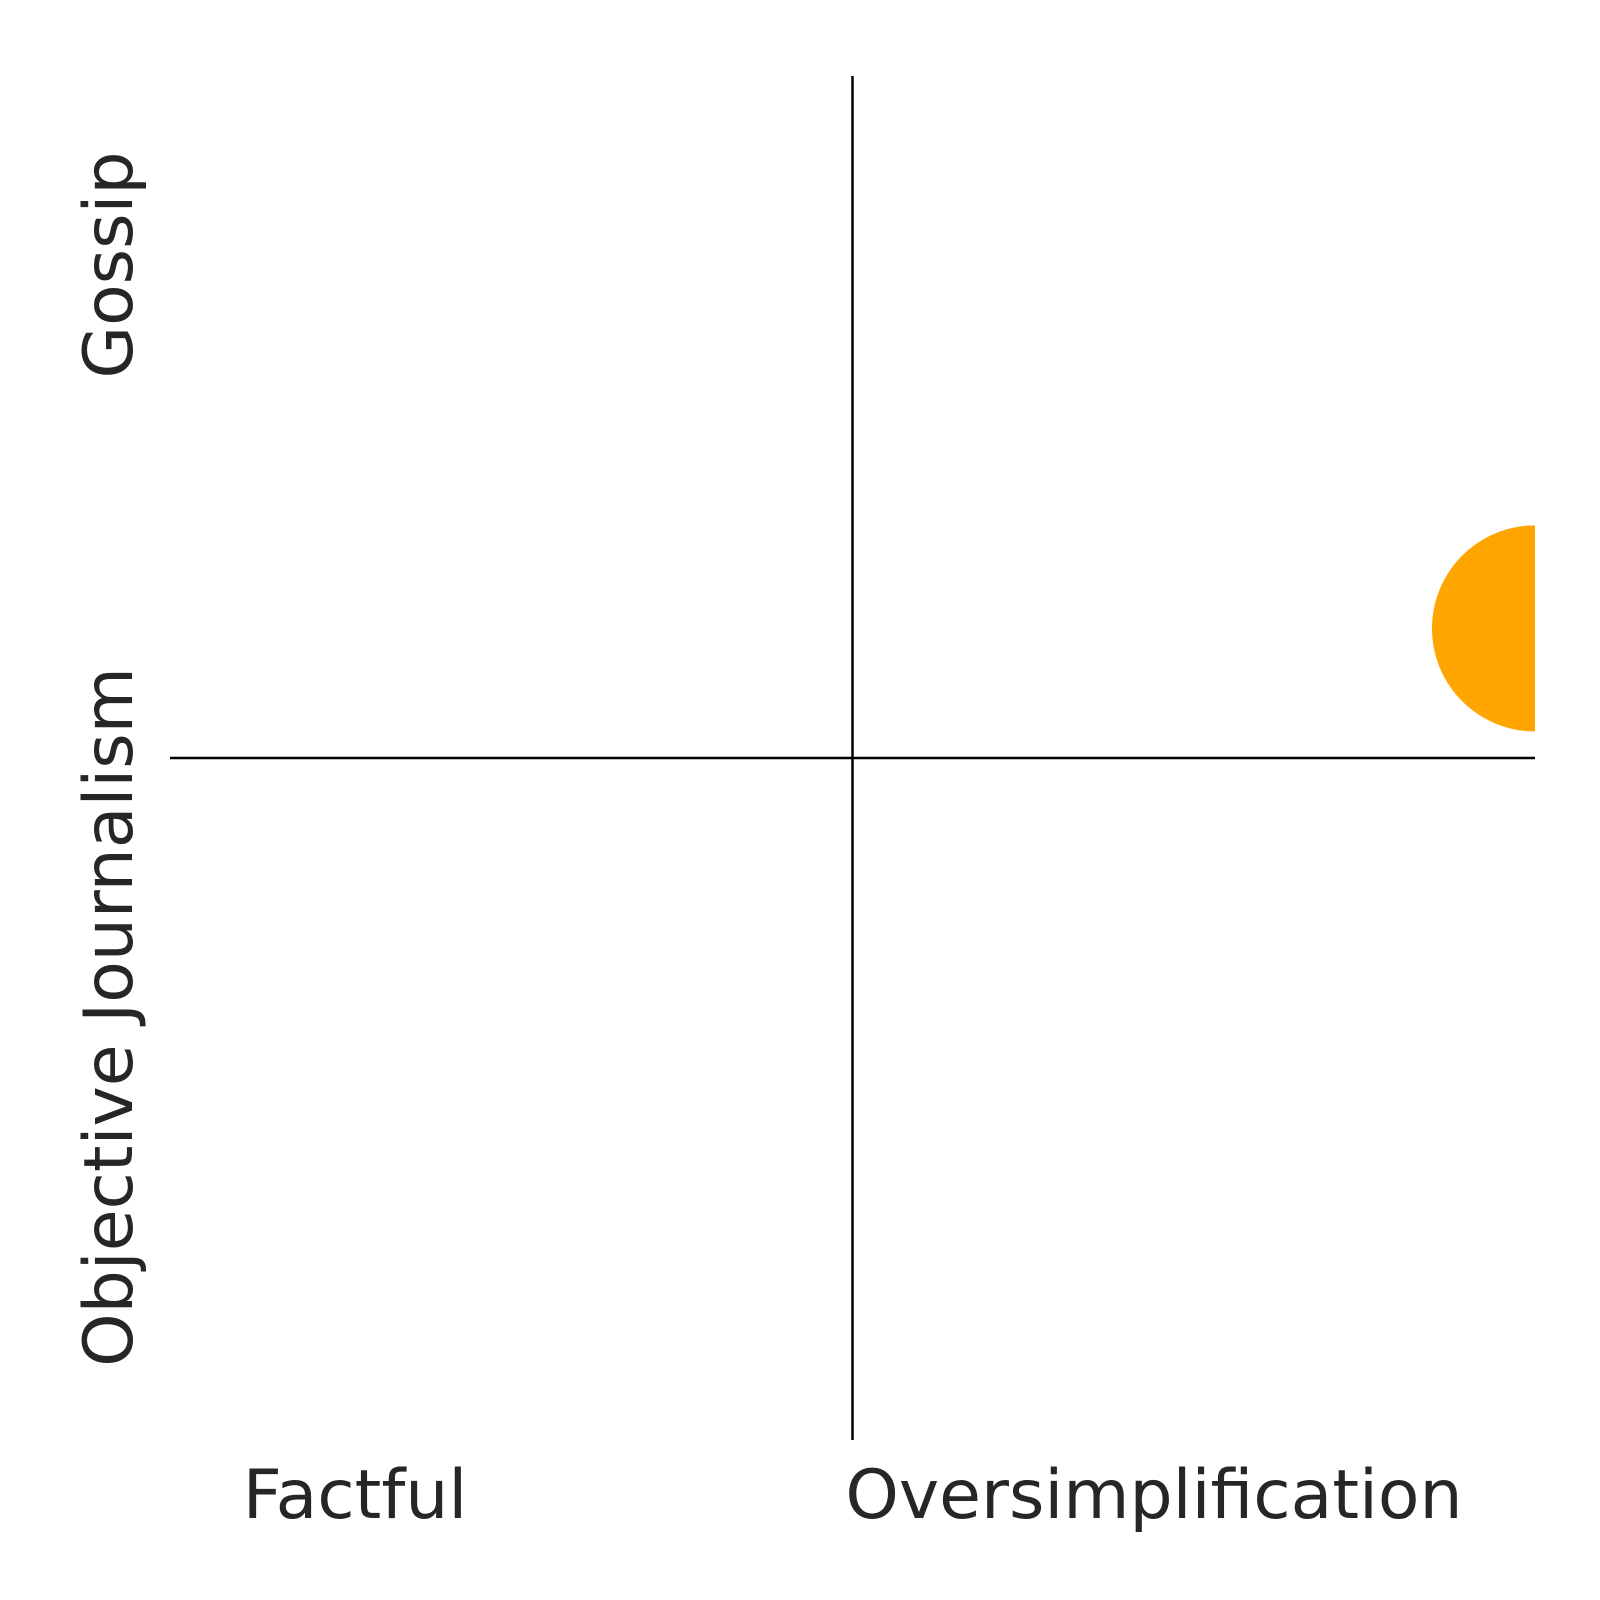  What do you see at coordinates (355, 1495) in the screenshot?
I see `x-axis-label-left: Factful` at bounding box center [355, 1495].